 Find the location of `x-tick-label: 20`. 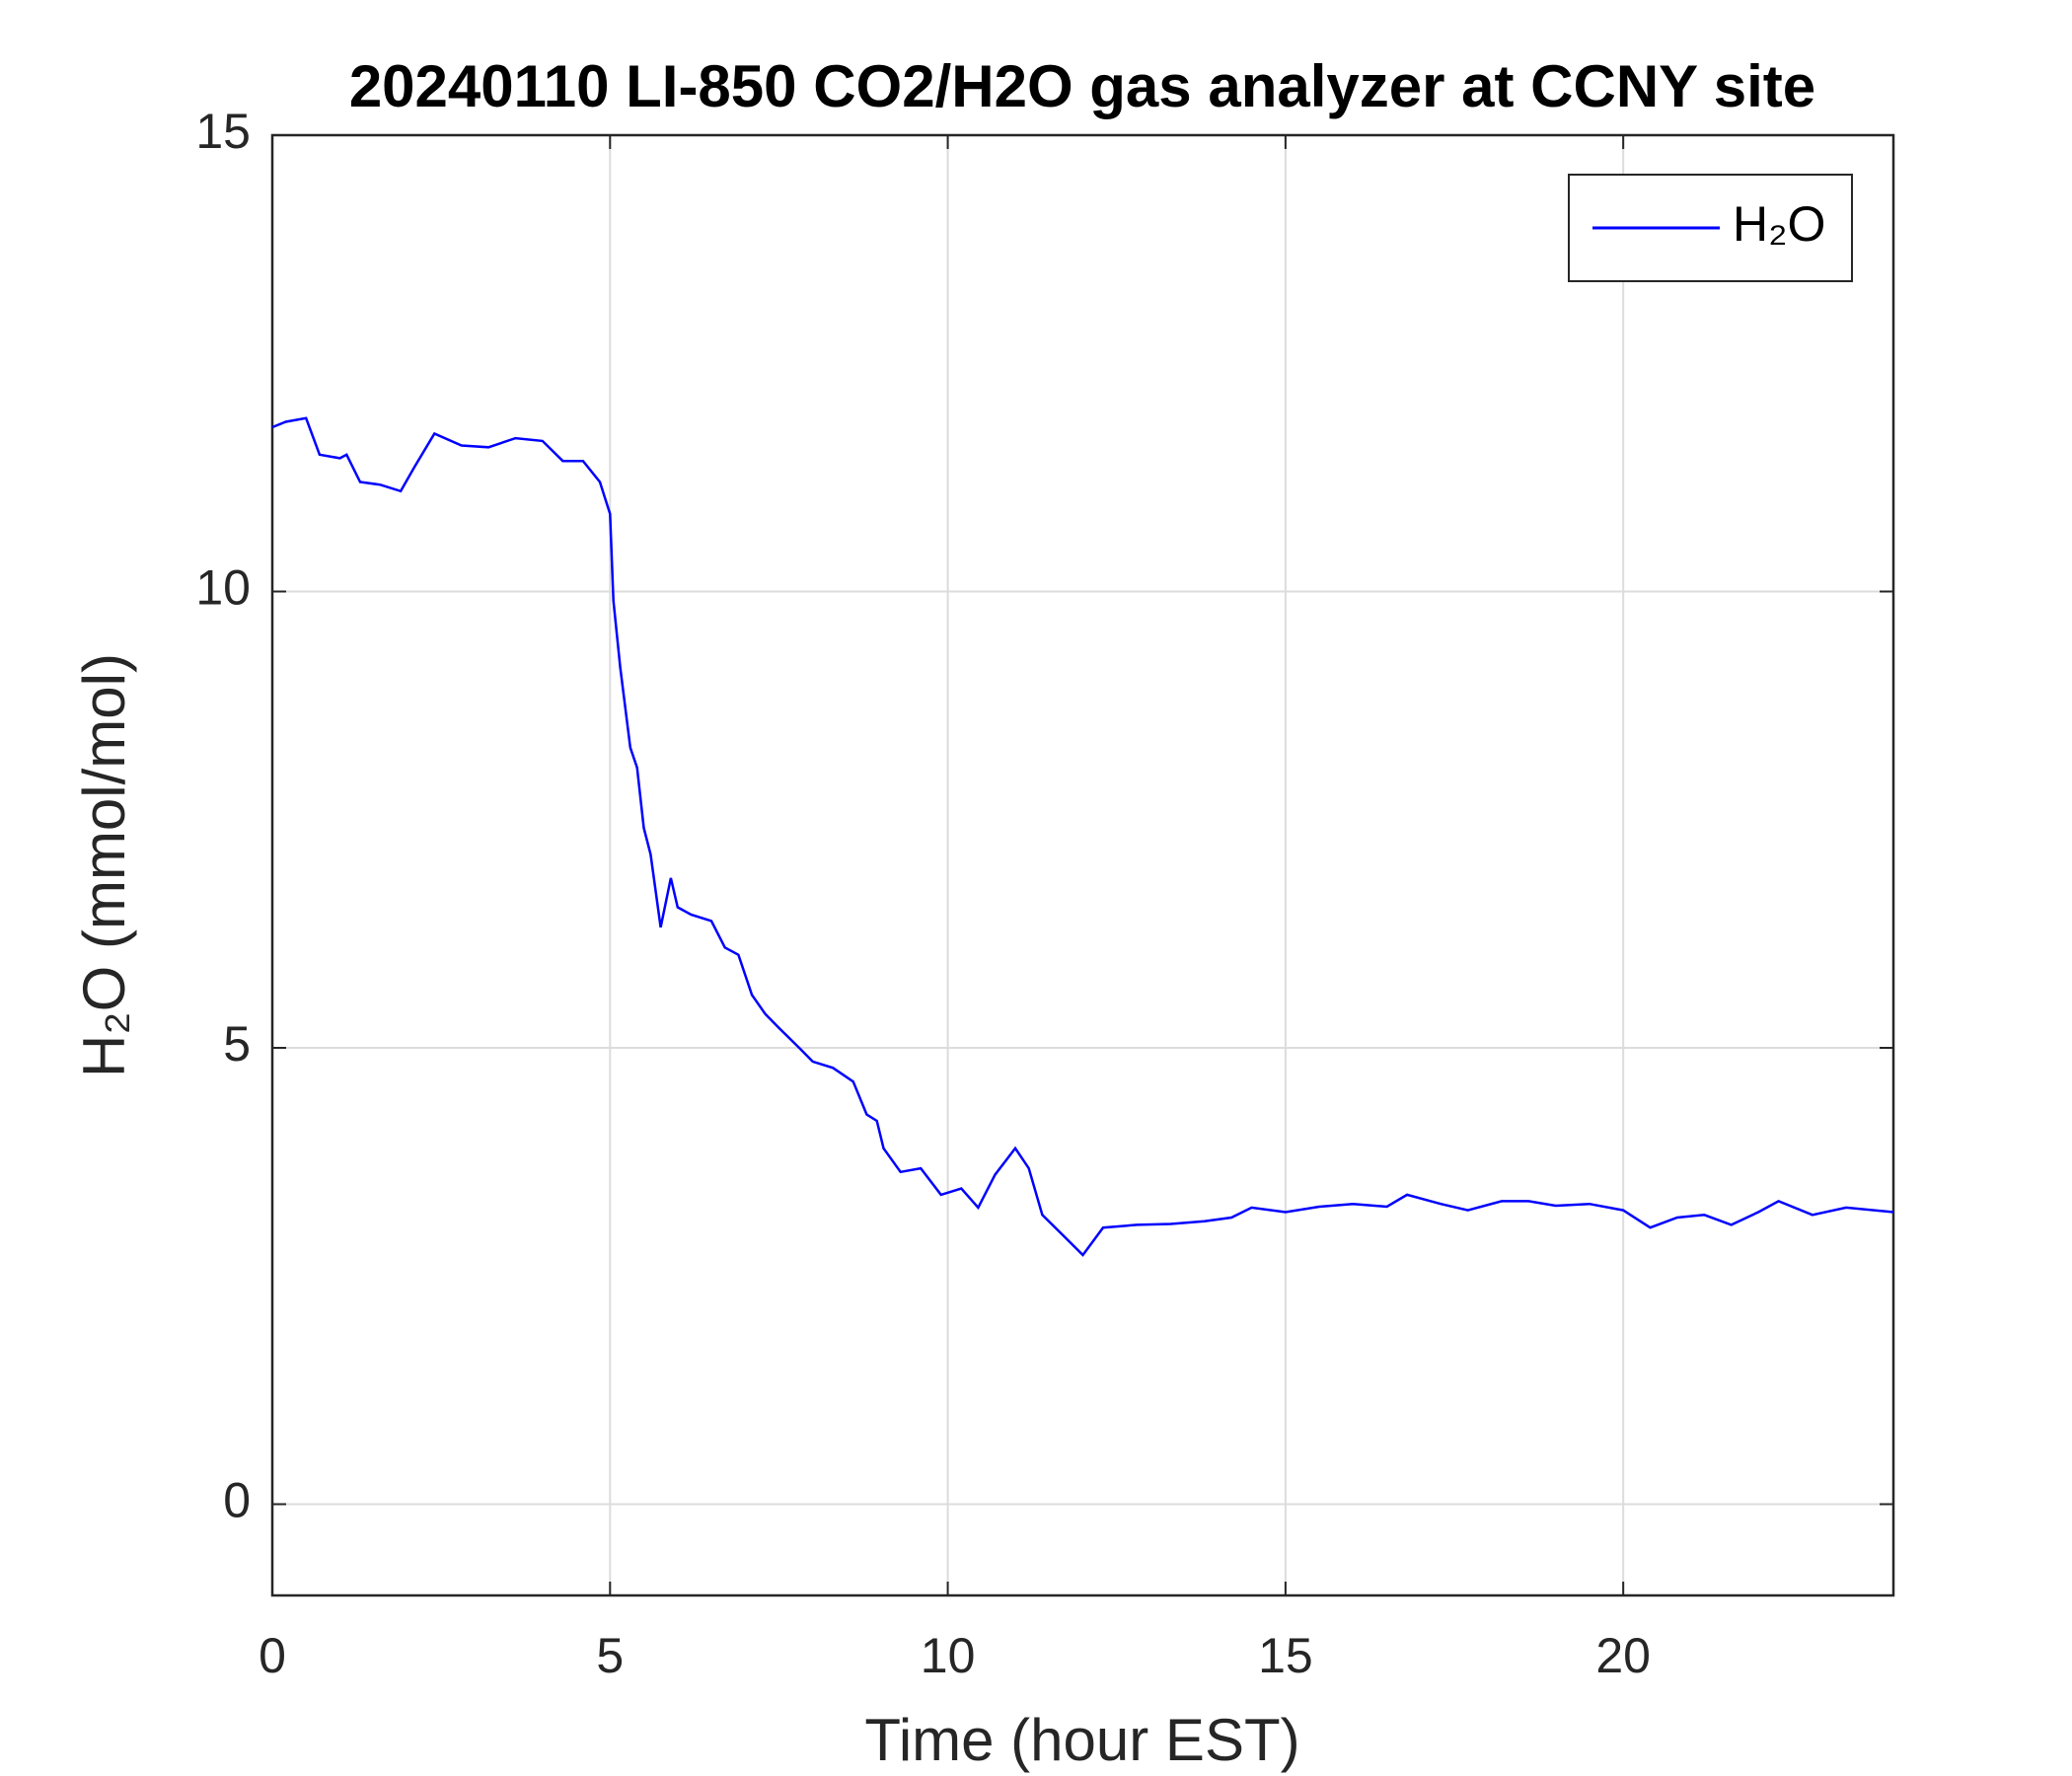

x-tick-label: 20 is located at coordinates (1623, 1655).